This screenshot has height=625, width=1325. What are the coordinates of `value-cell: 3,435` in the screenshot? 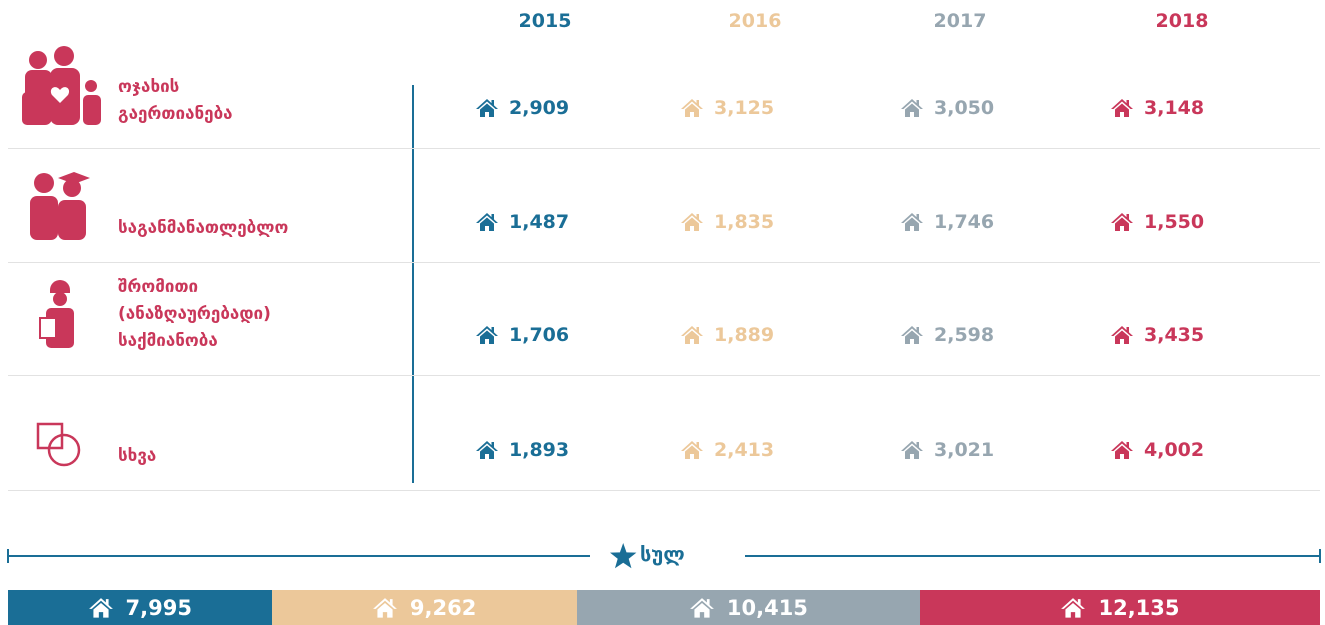 It's located at (1157, 335).